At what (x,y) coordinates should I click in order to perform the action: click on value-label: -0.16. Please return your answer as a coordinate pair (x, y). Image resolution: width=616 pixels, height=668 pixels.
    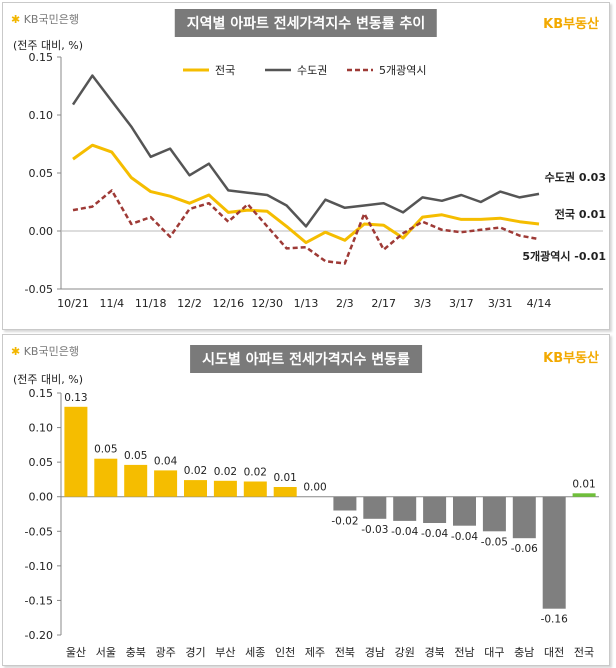
    Looking at the image, I should click on (554, 620).